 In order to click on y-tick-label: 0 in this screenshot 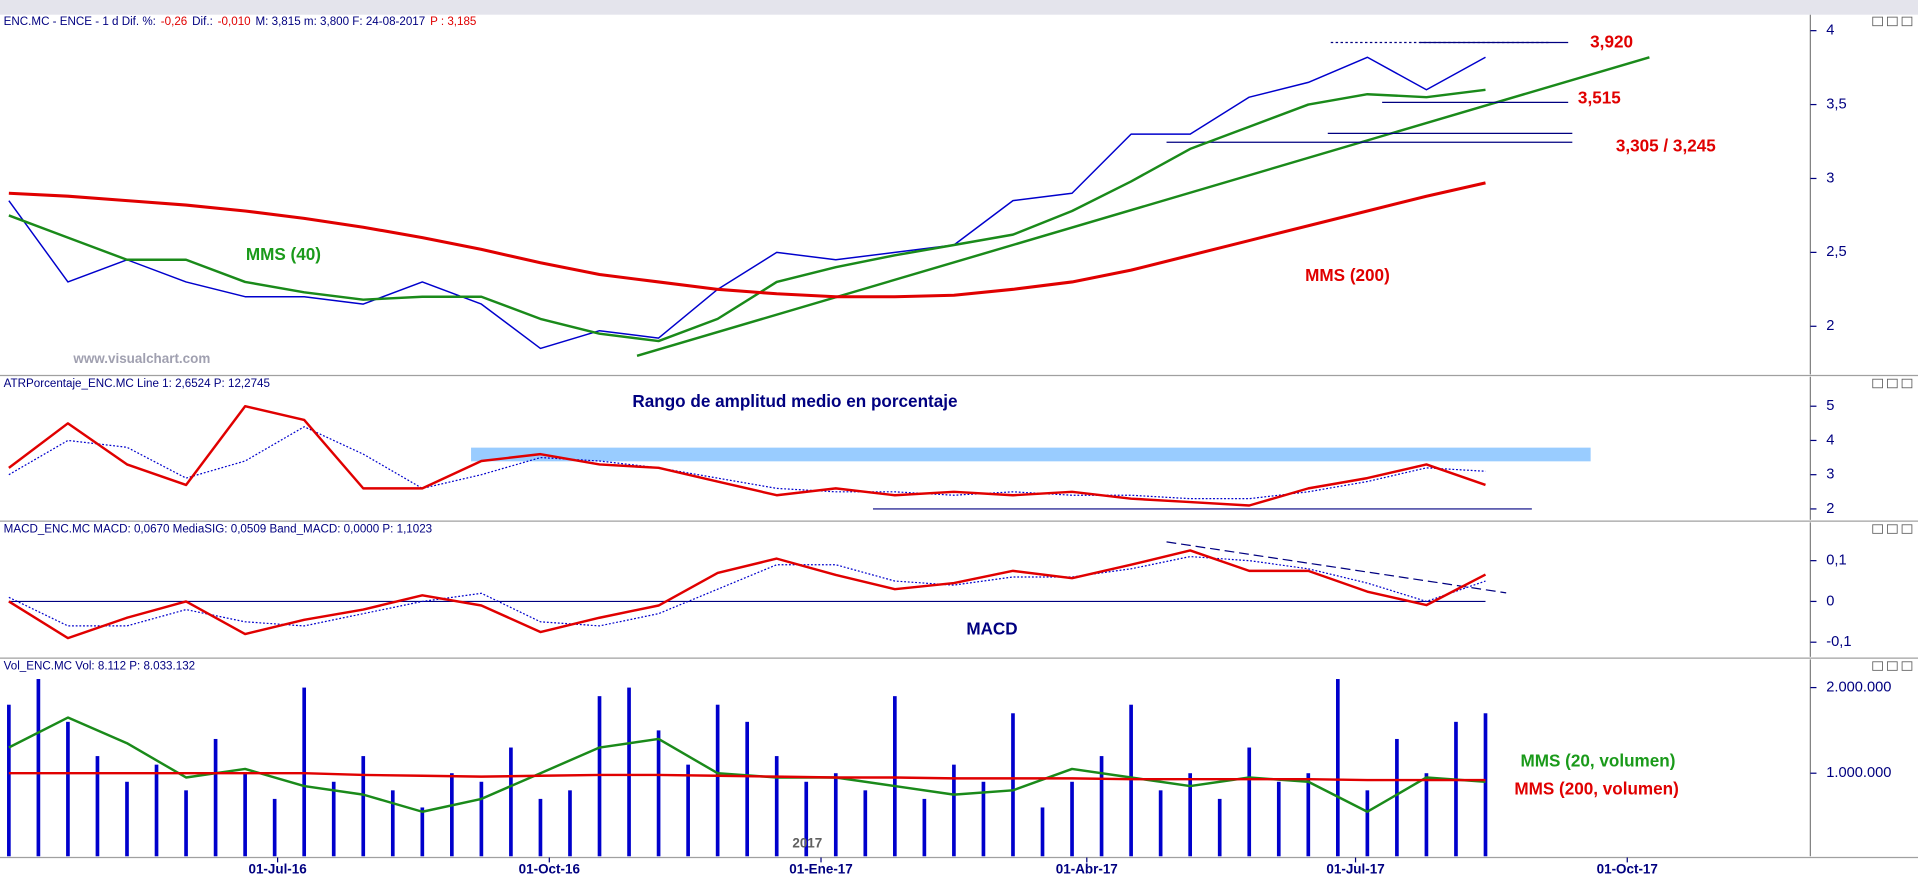, I will do `click(1830, 601)`.